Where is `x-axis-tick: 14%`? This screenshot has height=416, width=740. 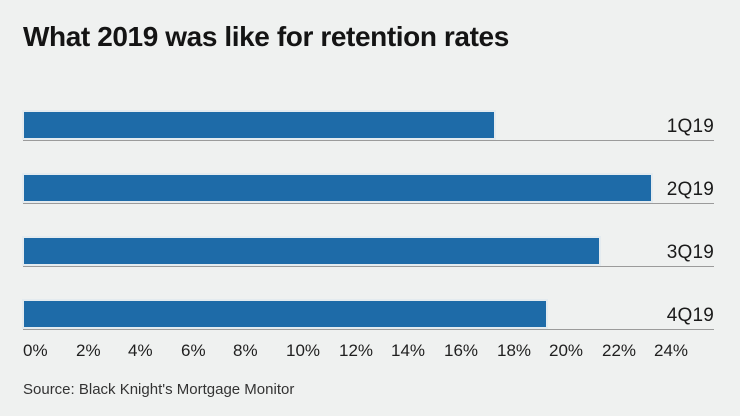 x-axis-tick: 14% is located at coordinates (408, 350).